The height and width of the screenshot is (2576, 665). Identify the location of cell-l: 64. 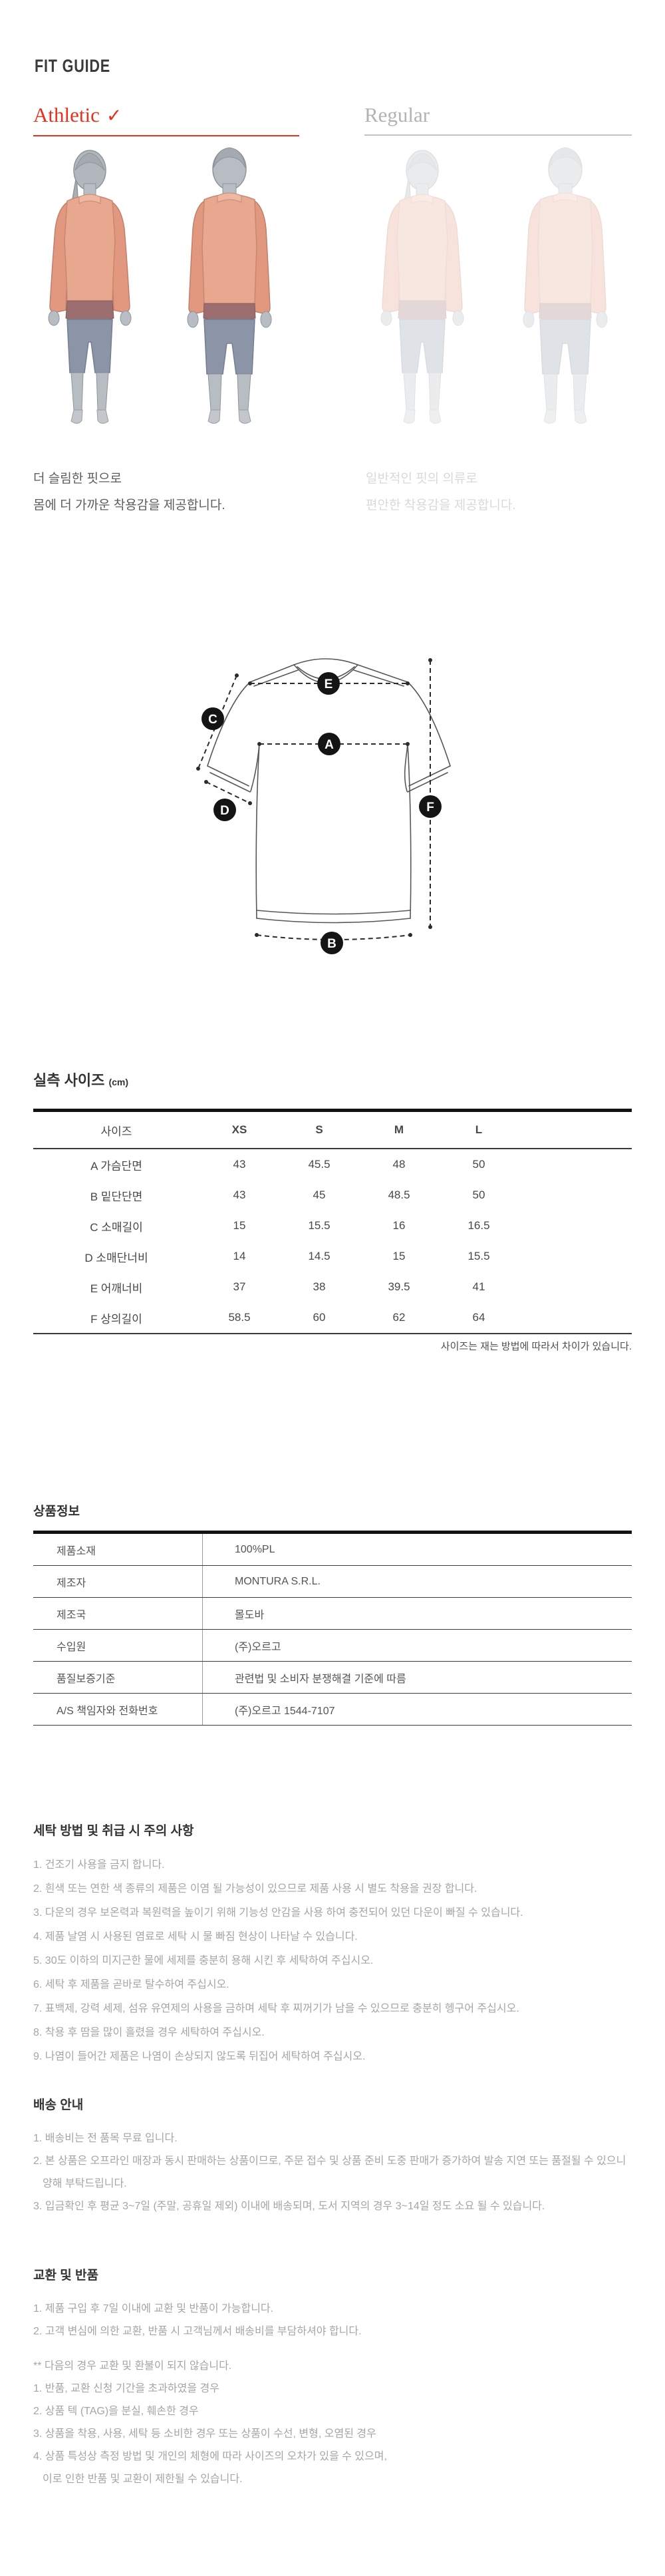
(478, 1317).